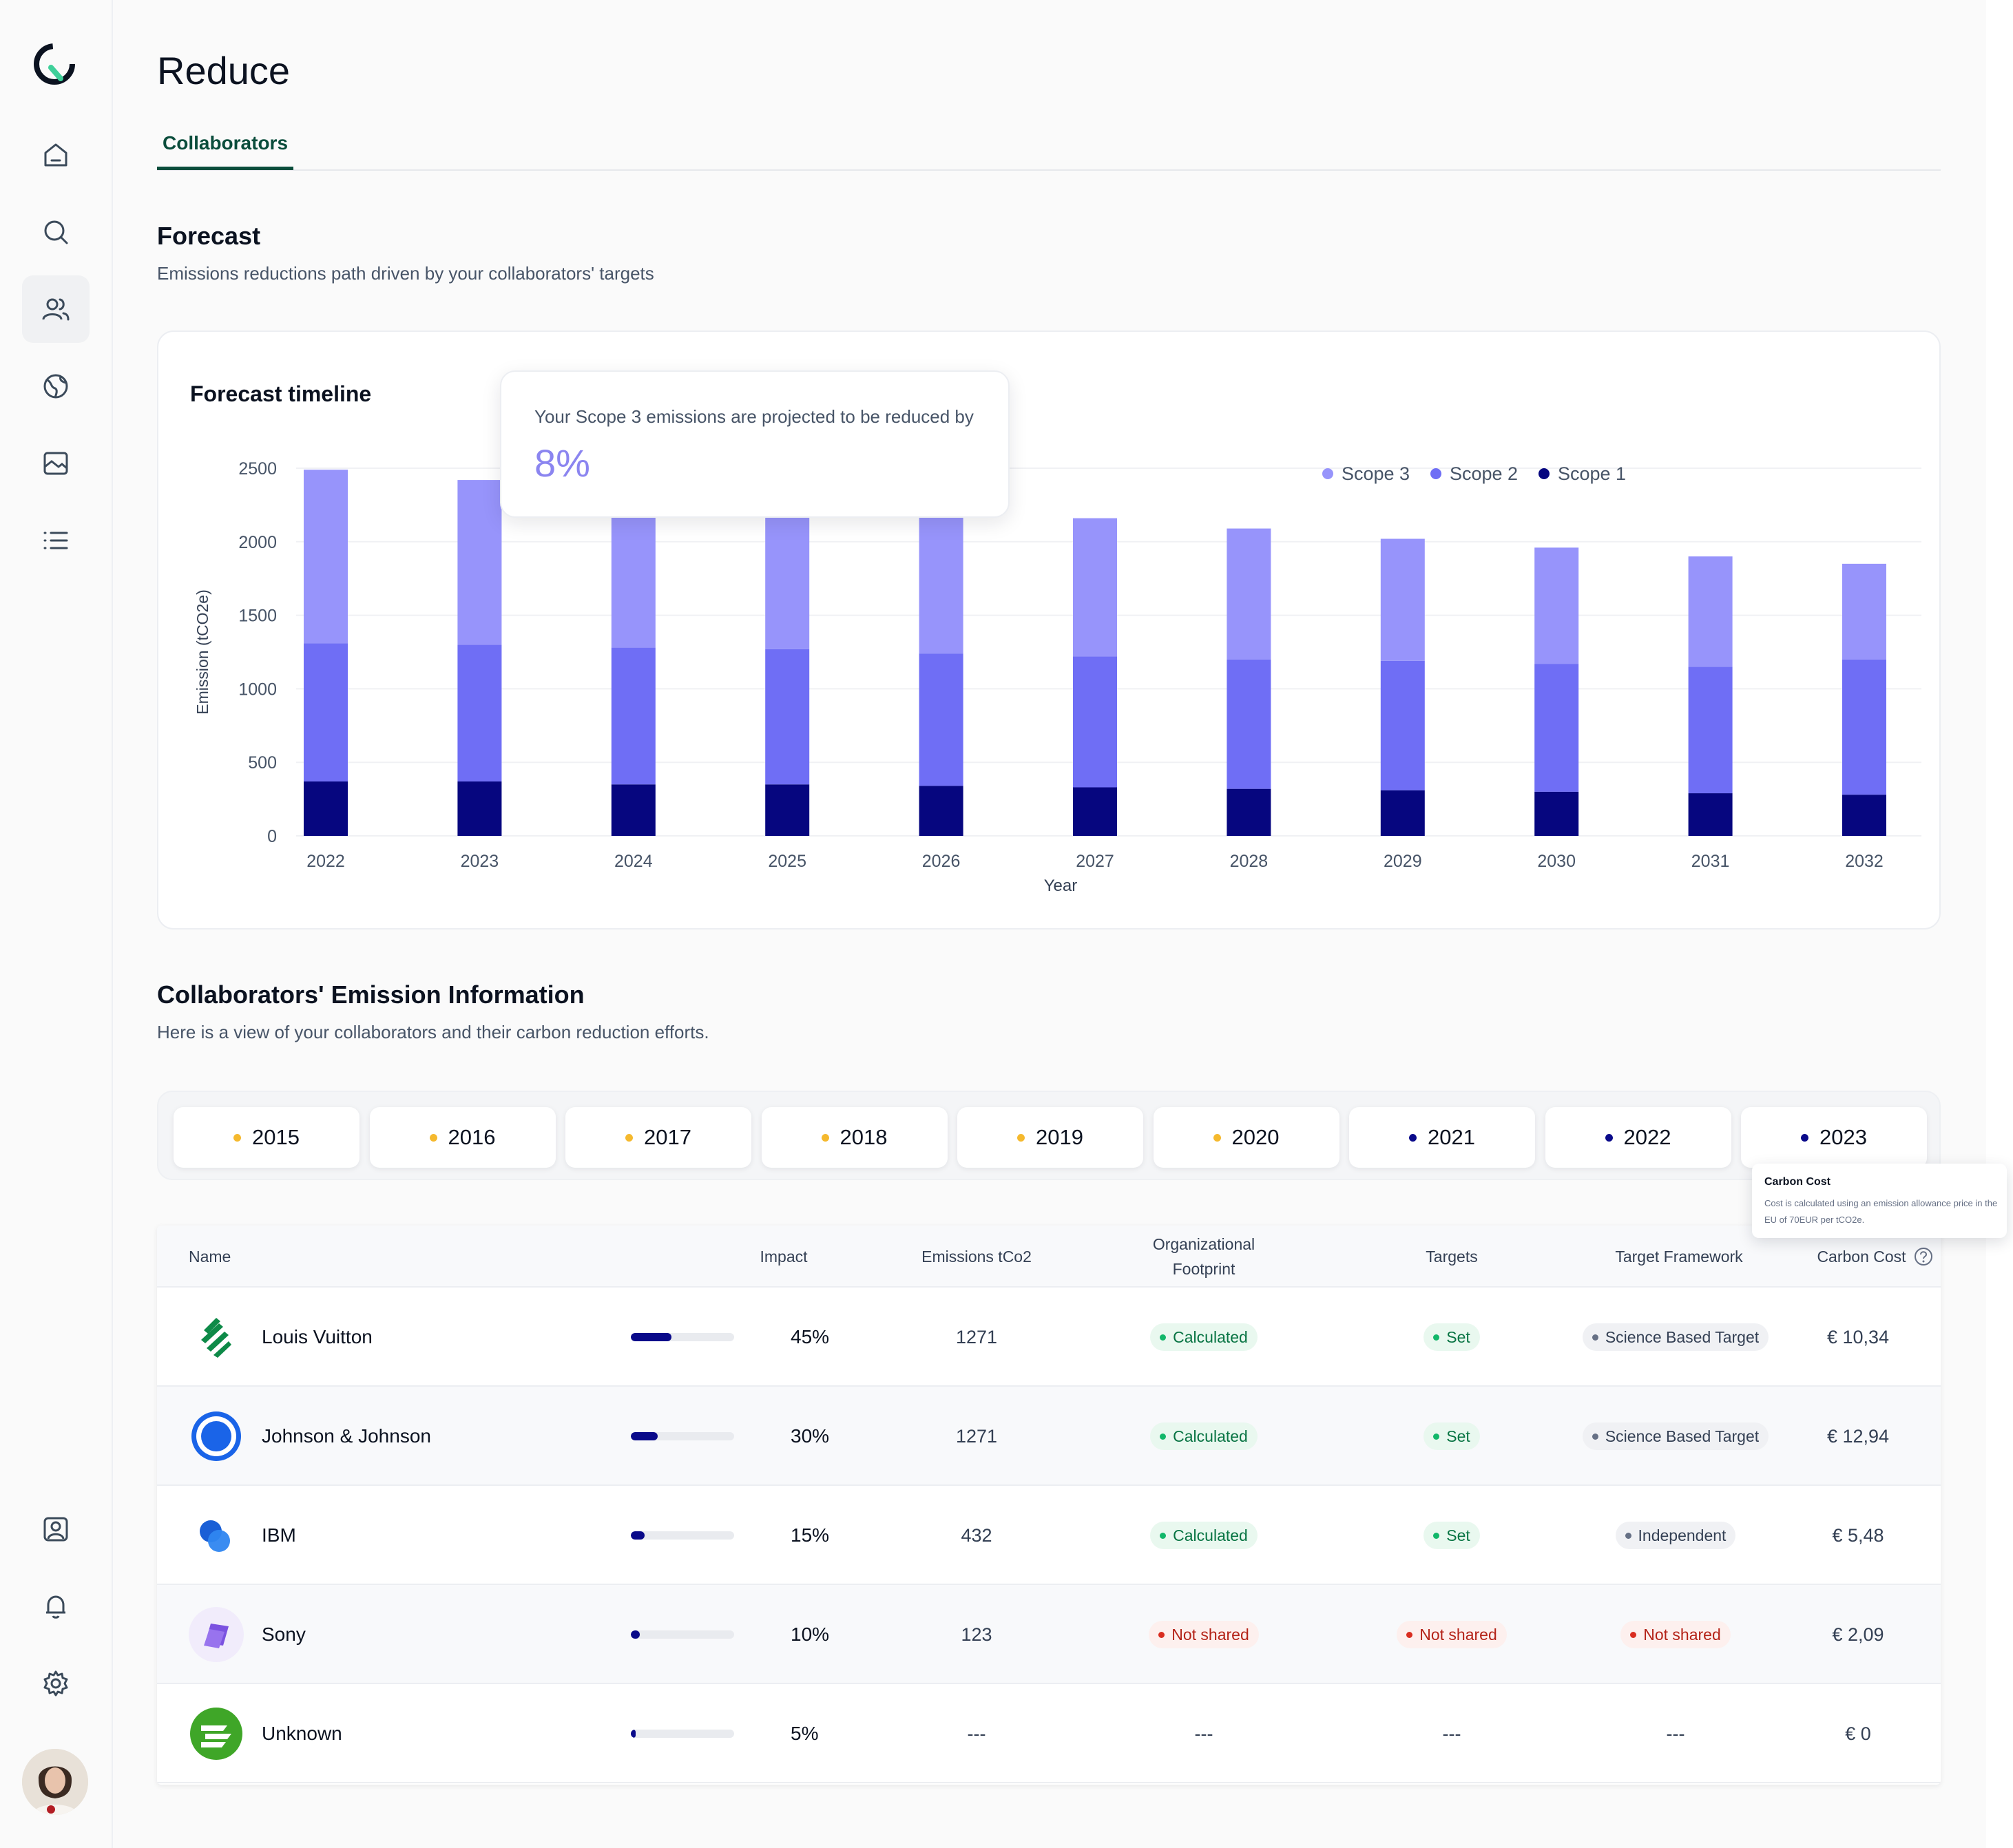 The width and height of the screenshot is (2013, 1848). Describe the element at coordinates (1249, 861) in the screenshot. I see `x-tick-label: 2028` at that location.